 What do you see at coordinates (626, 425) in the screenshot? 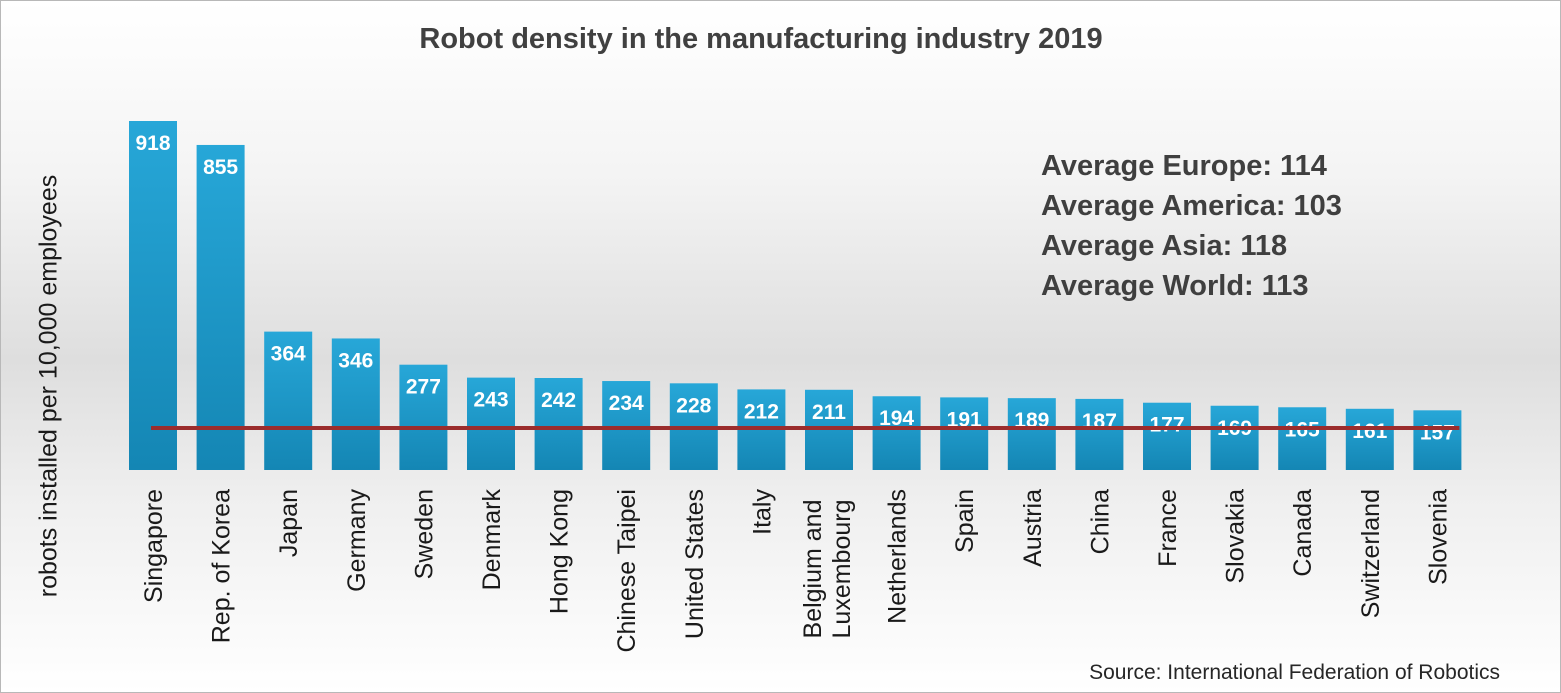
I see `bar-chinese-taipei` at bounding box center [626, 425].